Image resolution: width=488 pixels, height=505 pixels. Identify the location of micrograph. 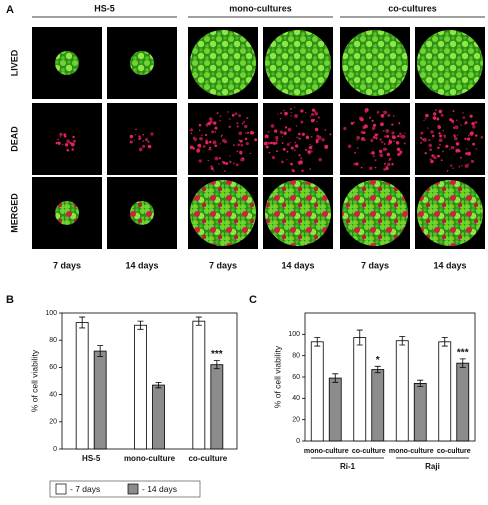
(67, 139).